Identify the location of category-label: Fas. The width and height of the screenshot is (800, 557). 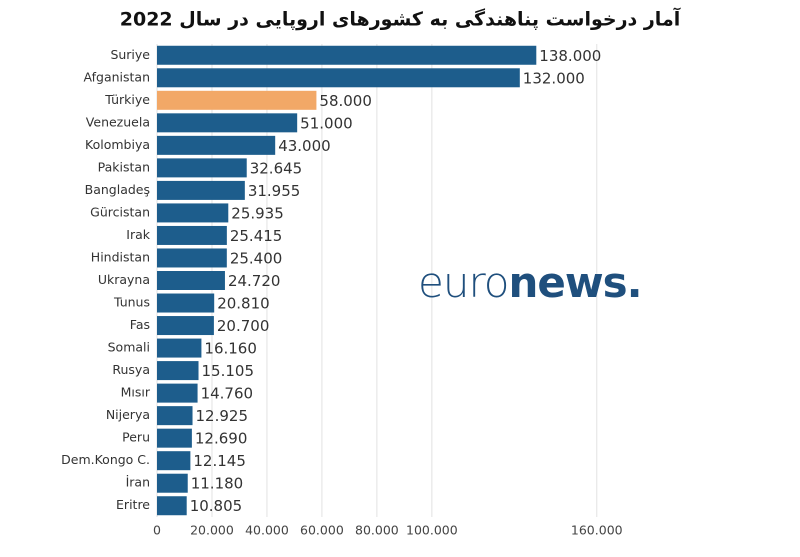
(140, 324).